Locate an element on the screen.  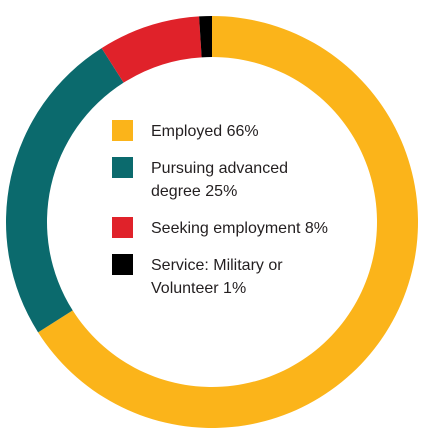
donut-segment-seeking-employment is located at coordinates (151, 49).